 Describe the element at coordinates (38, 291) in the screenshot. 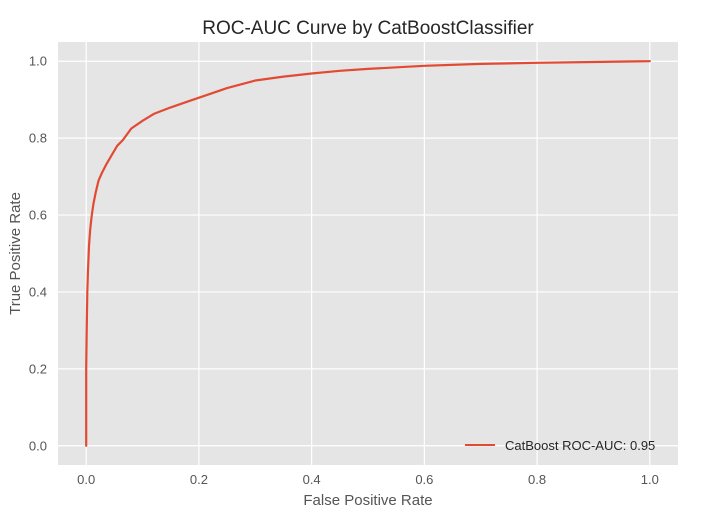

I see `y-tick-label: 0.4` at that location.